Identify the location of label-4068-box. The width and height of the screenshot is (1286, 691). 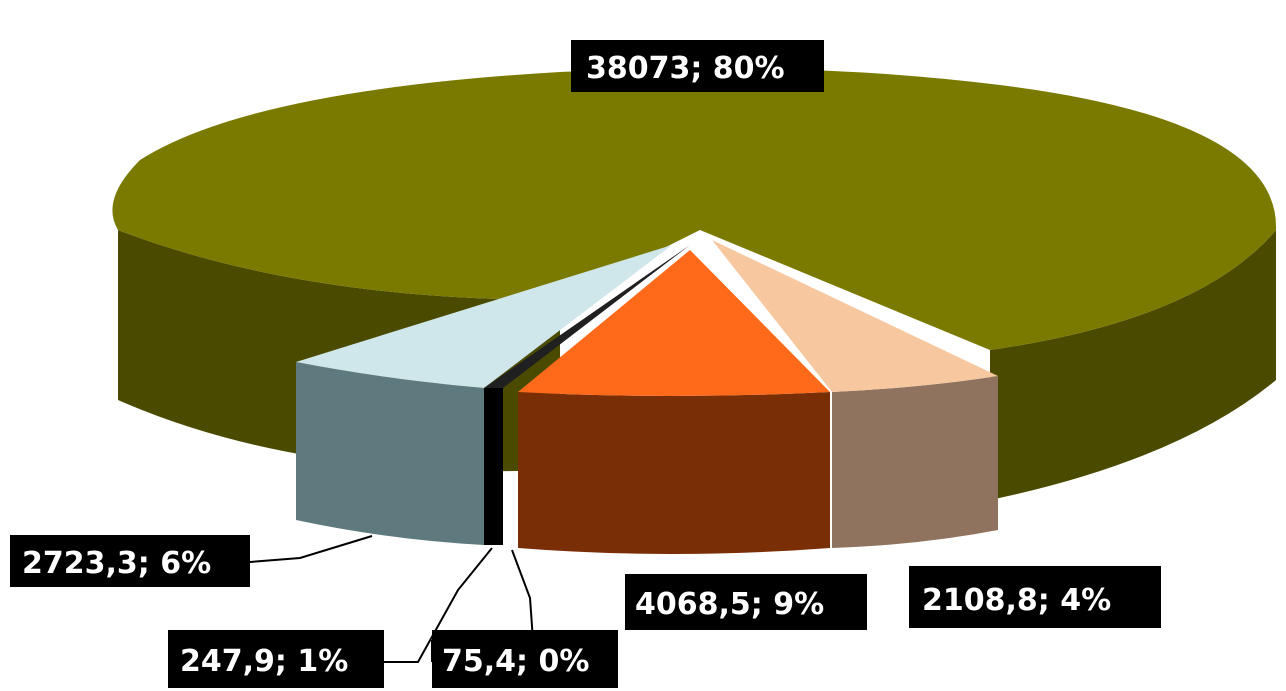
(746, 602).